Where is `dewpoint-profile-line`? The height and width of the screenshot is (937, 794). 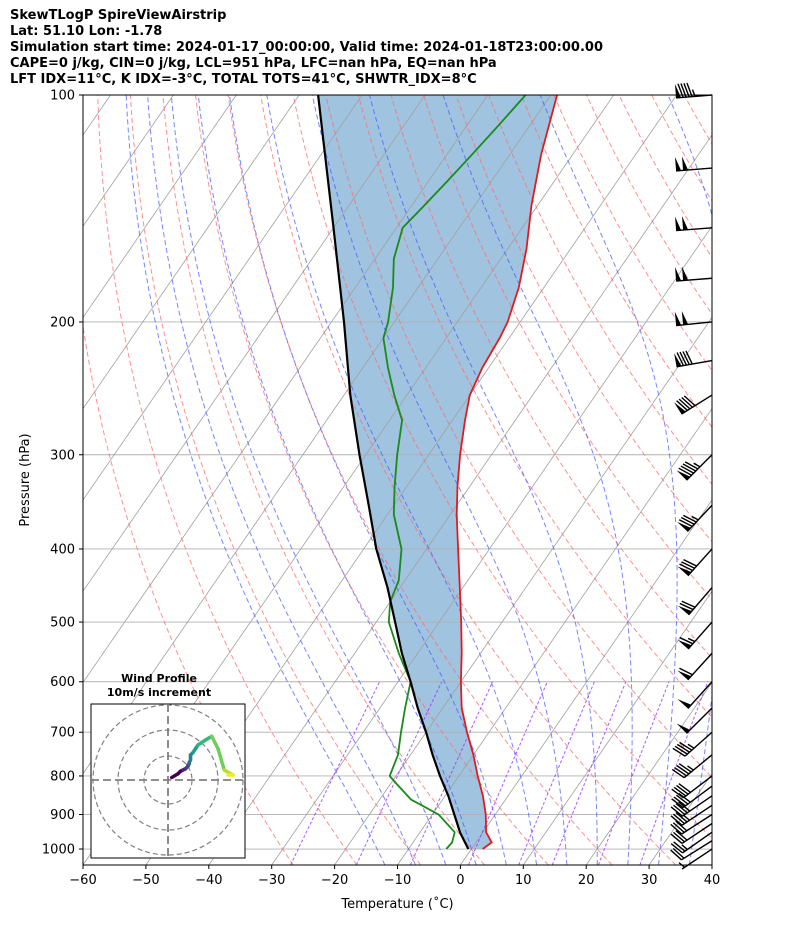
dewpoint-profile-line is located at coordinates (454, 472).